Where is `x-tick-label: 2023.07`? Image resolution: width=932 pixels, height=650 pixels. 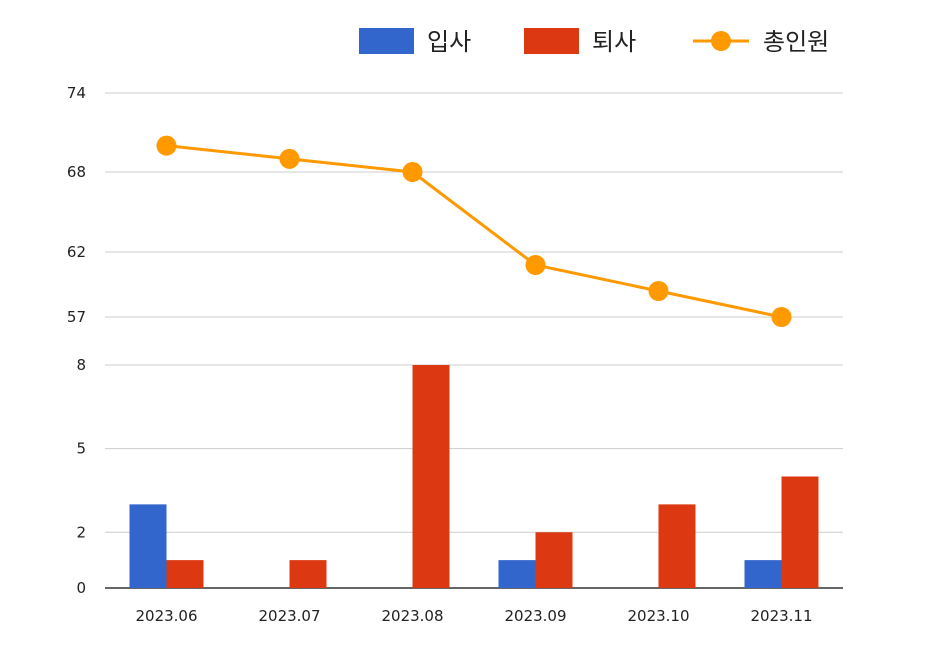
x-tick-label: 2023.07 is located at coordinates (289, 616).